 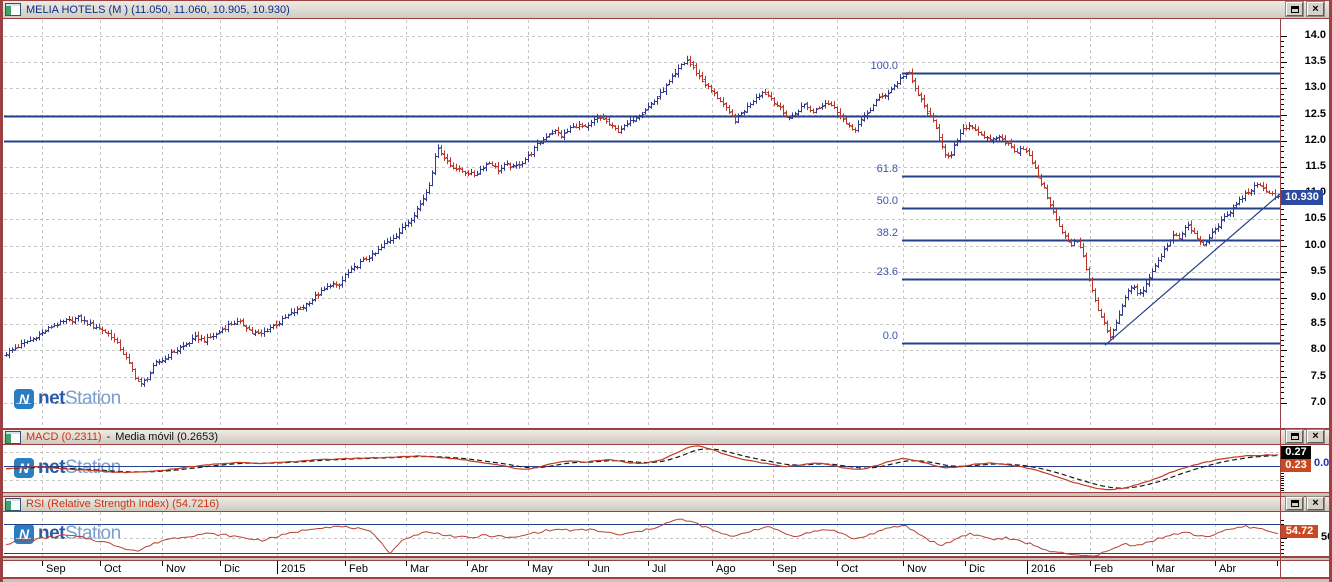 I want to click on month-label: 2016, so click(x=1043, y=569).